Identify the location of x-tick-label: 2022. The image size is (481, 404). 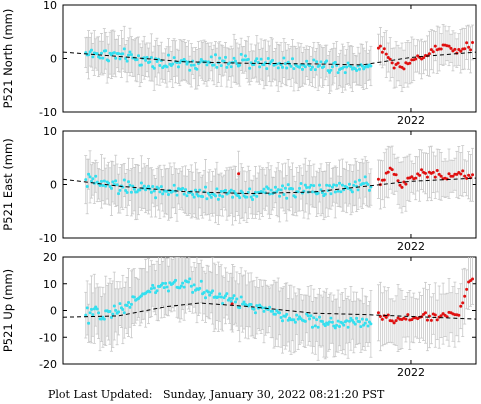
(411, 372).